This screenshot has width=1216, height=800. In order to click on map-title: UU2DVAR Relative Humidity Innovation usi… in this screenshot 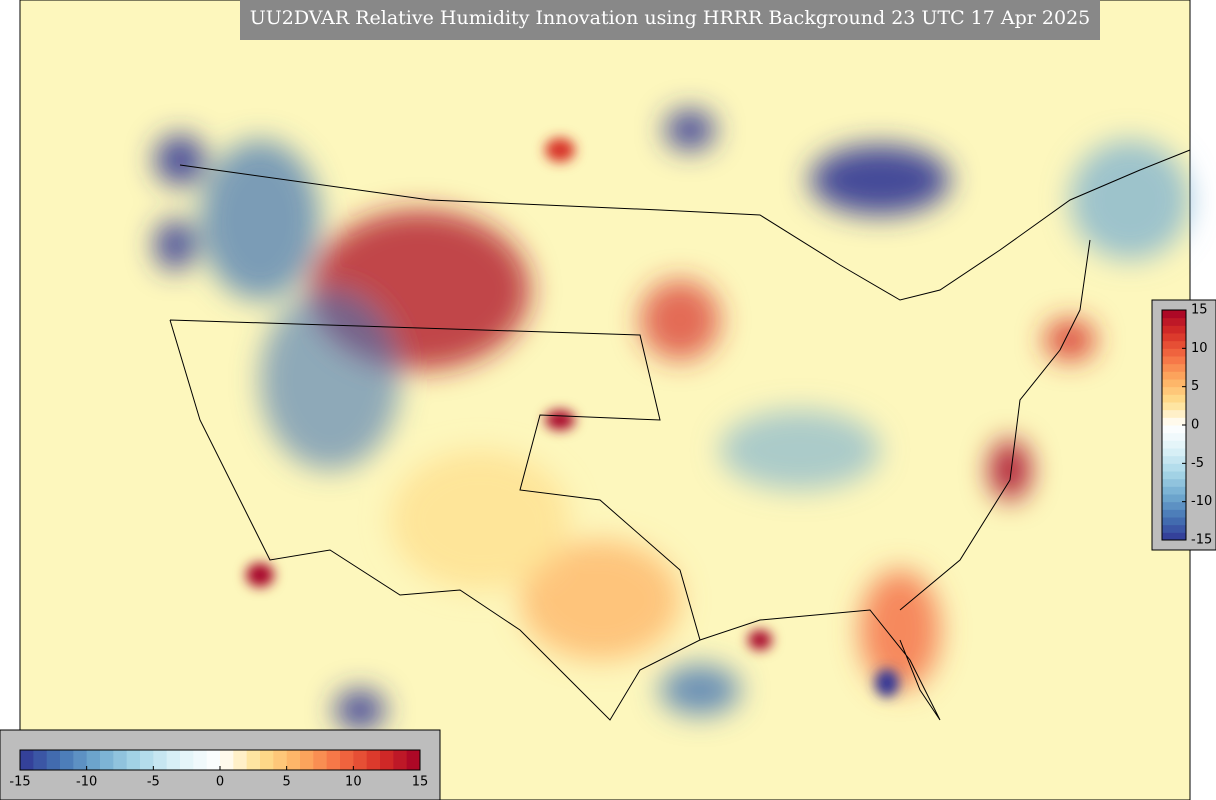, I will do `click(670, 18)`.